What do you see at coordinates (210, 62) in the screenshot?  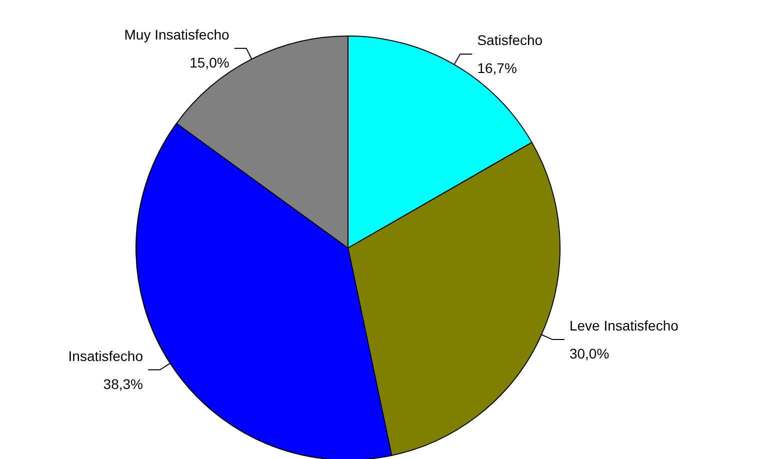 I see `data-label: 15,0%` at bounding box center [210, 62].